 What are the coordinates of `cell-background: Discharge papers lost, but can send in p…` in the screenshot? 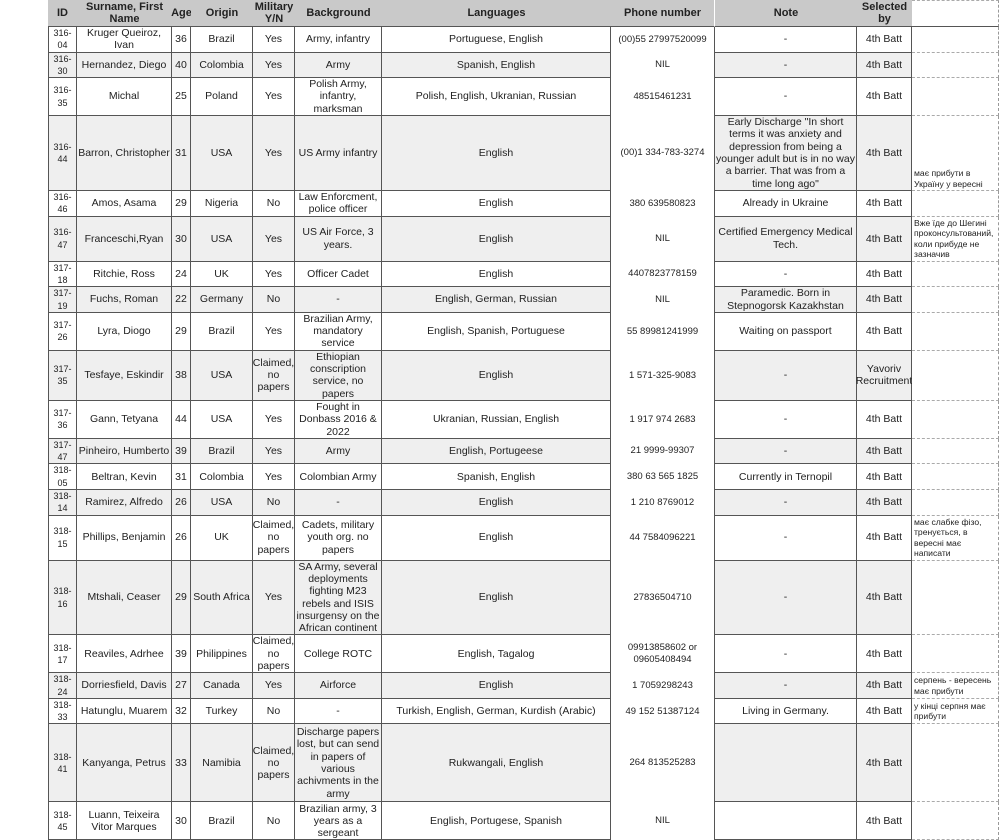 It's located at (338, 763).